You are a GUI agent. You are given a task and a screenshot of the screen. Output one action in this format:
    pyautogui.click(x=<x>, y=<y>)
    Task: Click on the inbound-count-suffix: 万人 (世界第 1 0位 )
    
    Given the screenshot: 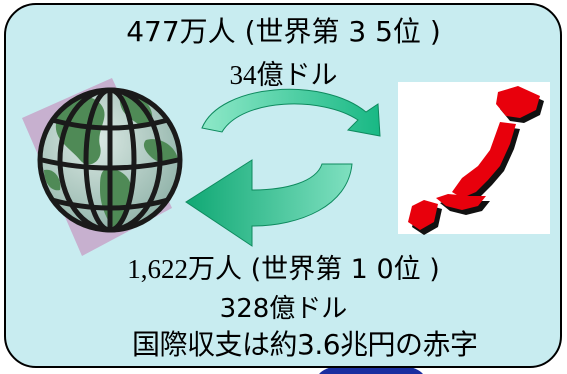 What is the action you would take?
    pyautogui.click(x=313, y=269)
    